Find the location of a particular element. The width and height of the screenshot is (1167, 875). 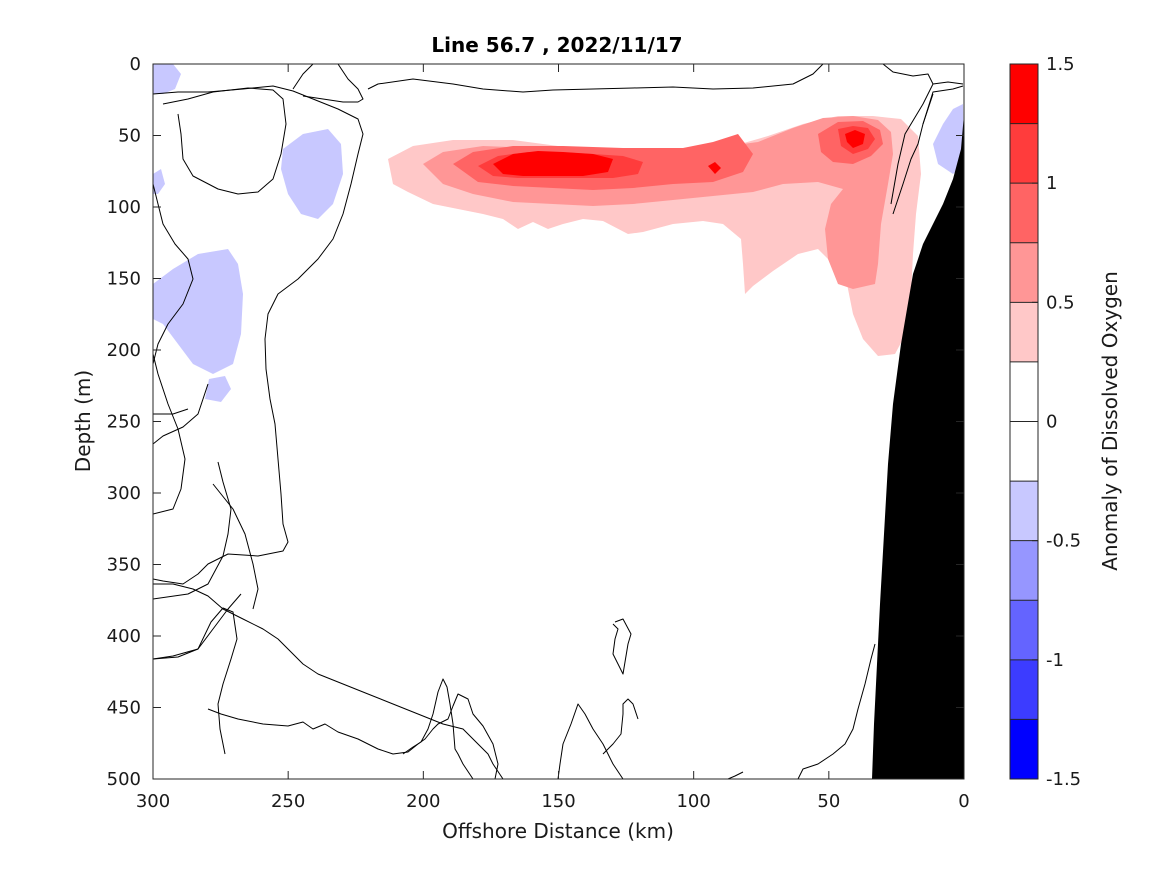

y-tick-label: 250 is located at coordinates (124, 422).